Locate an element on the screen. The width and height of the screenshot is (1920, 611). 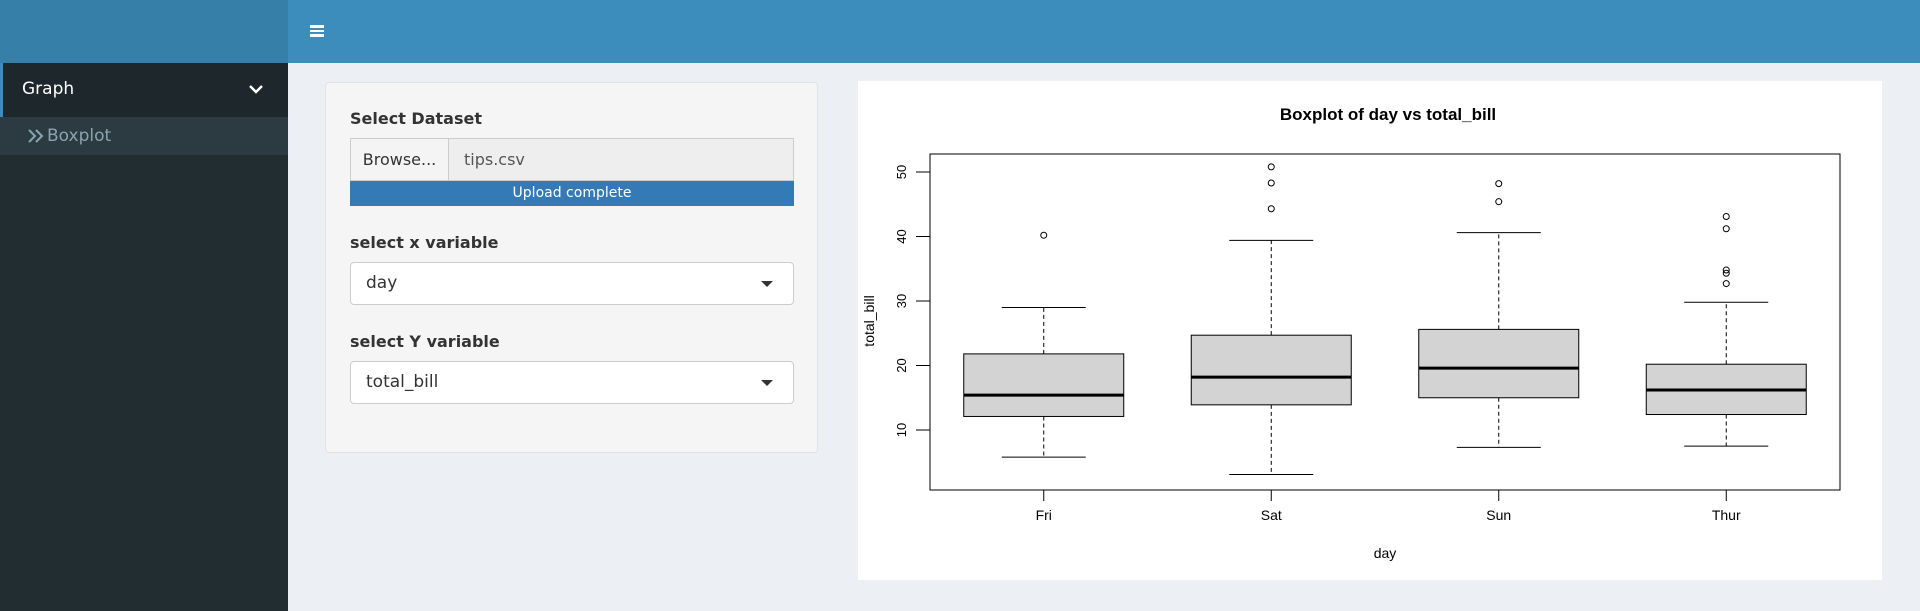
y-tick-label: 30 is located at coordinates (901, 301).